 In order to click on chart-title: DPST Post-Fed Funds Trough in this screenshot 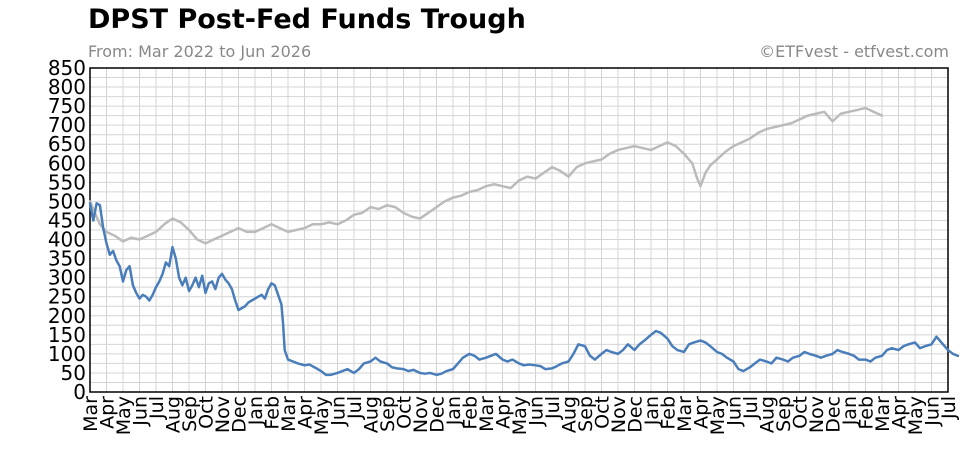, I will do `click(307, 19)`.